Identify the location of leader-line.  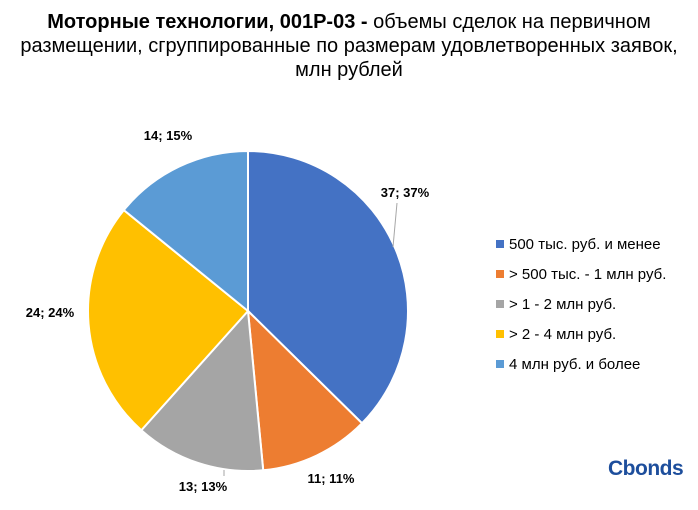
(395, 225).